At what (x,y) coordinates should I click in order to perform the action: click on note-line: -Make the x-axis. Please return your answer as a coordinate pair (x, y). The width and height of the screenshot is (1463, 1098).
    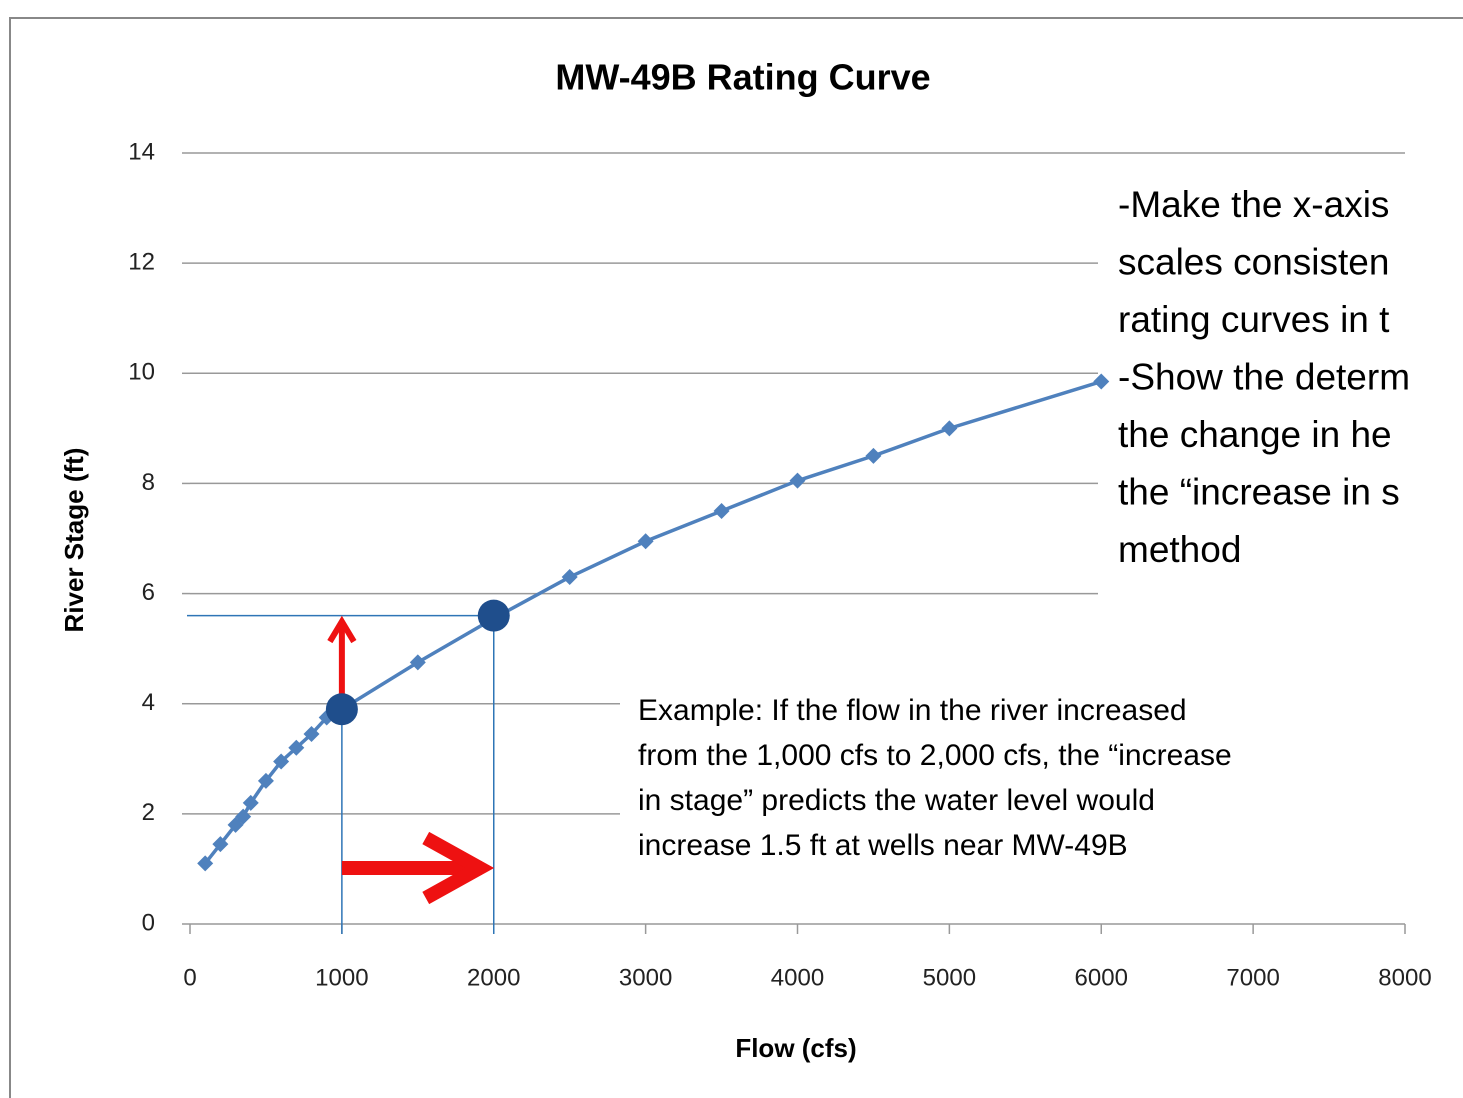
    Looking at the image, I should click on (1253, 204).